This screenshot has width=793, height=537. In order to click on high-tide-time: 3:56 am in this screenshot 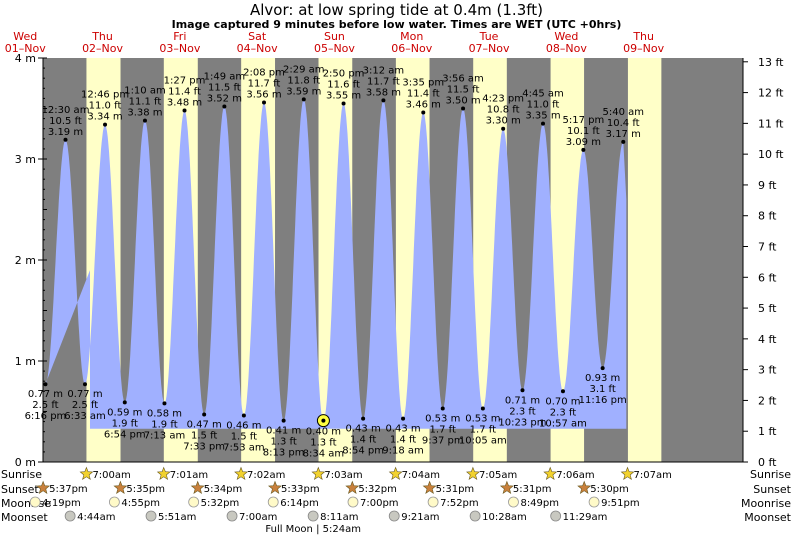, I will do `click(463, 79)`.